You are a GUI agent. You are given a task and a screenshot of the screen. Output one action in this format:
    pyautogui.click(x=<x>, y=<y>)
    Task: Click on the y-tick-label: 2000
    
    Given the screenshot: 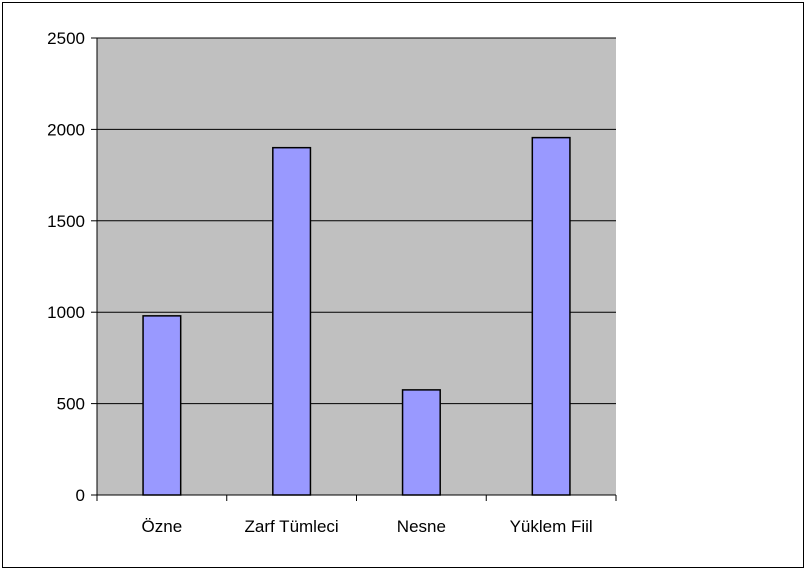 What is the action you would take?
    pyautogui.click(x=66, y=129)
    